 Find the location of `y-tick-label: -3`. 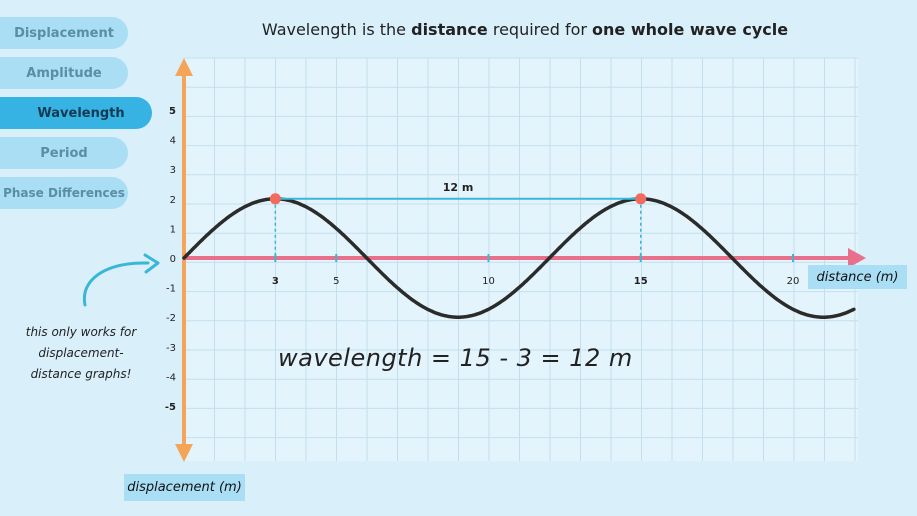

y-tick-label: -3 is located at coordinates (171, 348).